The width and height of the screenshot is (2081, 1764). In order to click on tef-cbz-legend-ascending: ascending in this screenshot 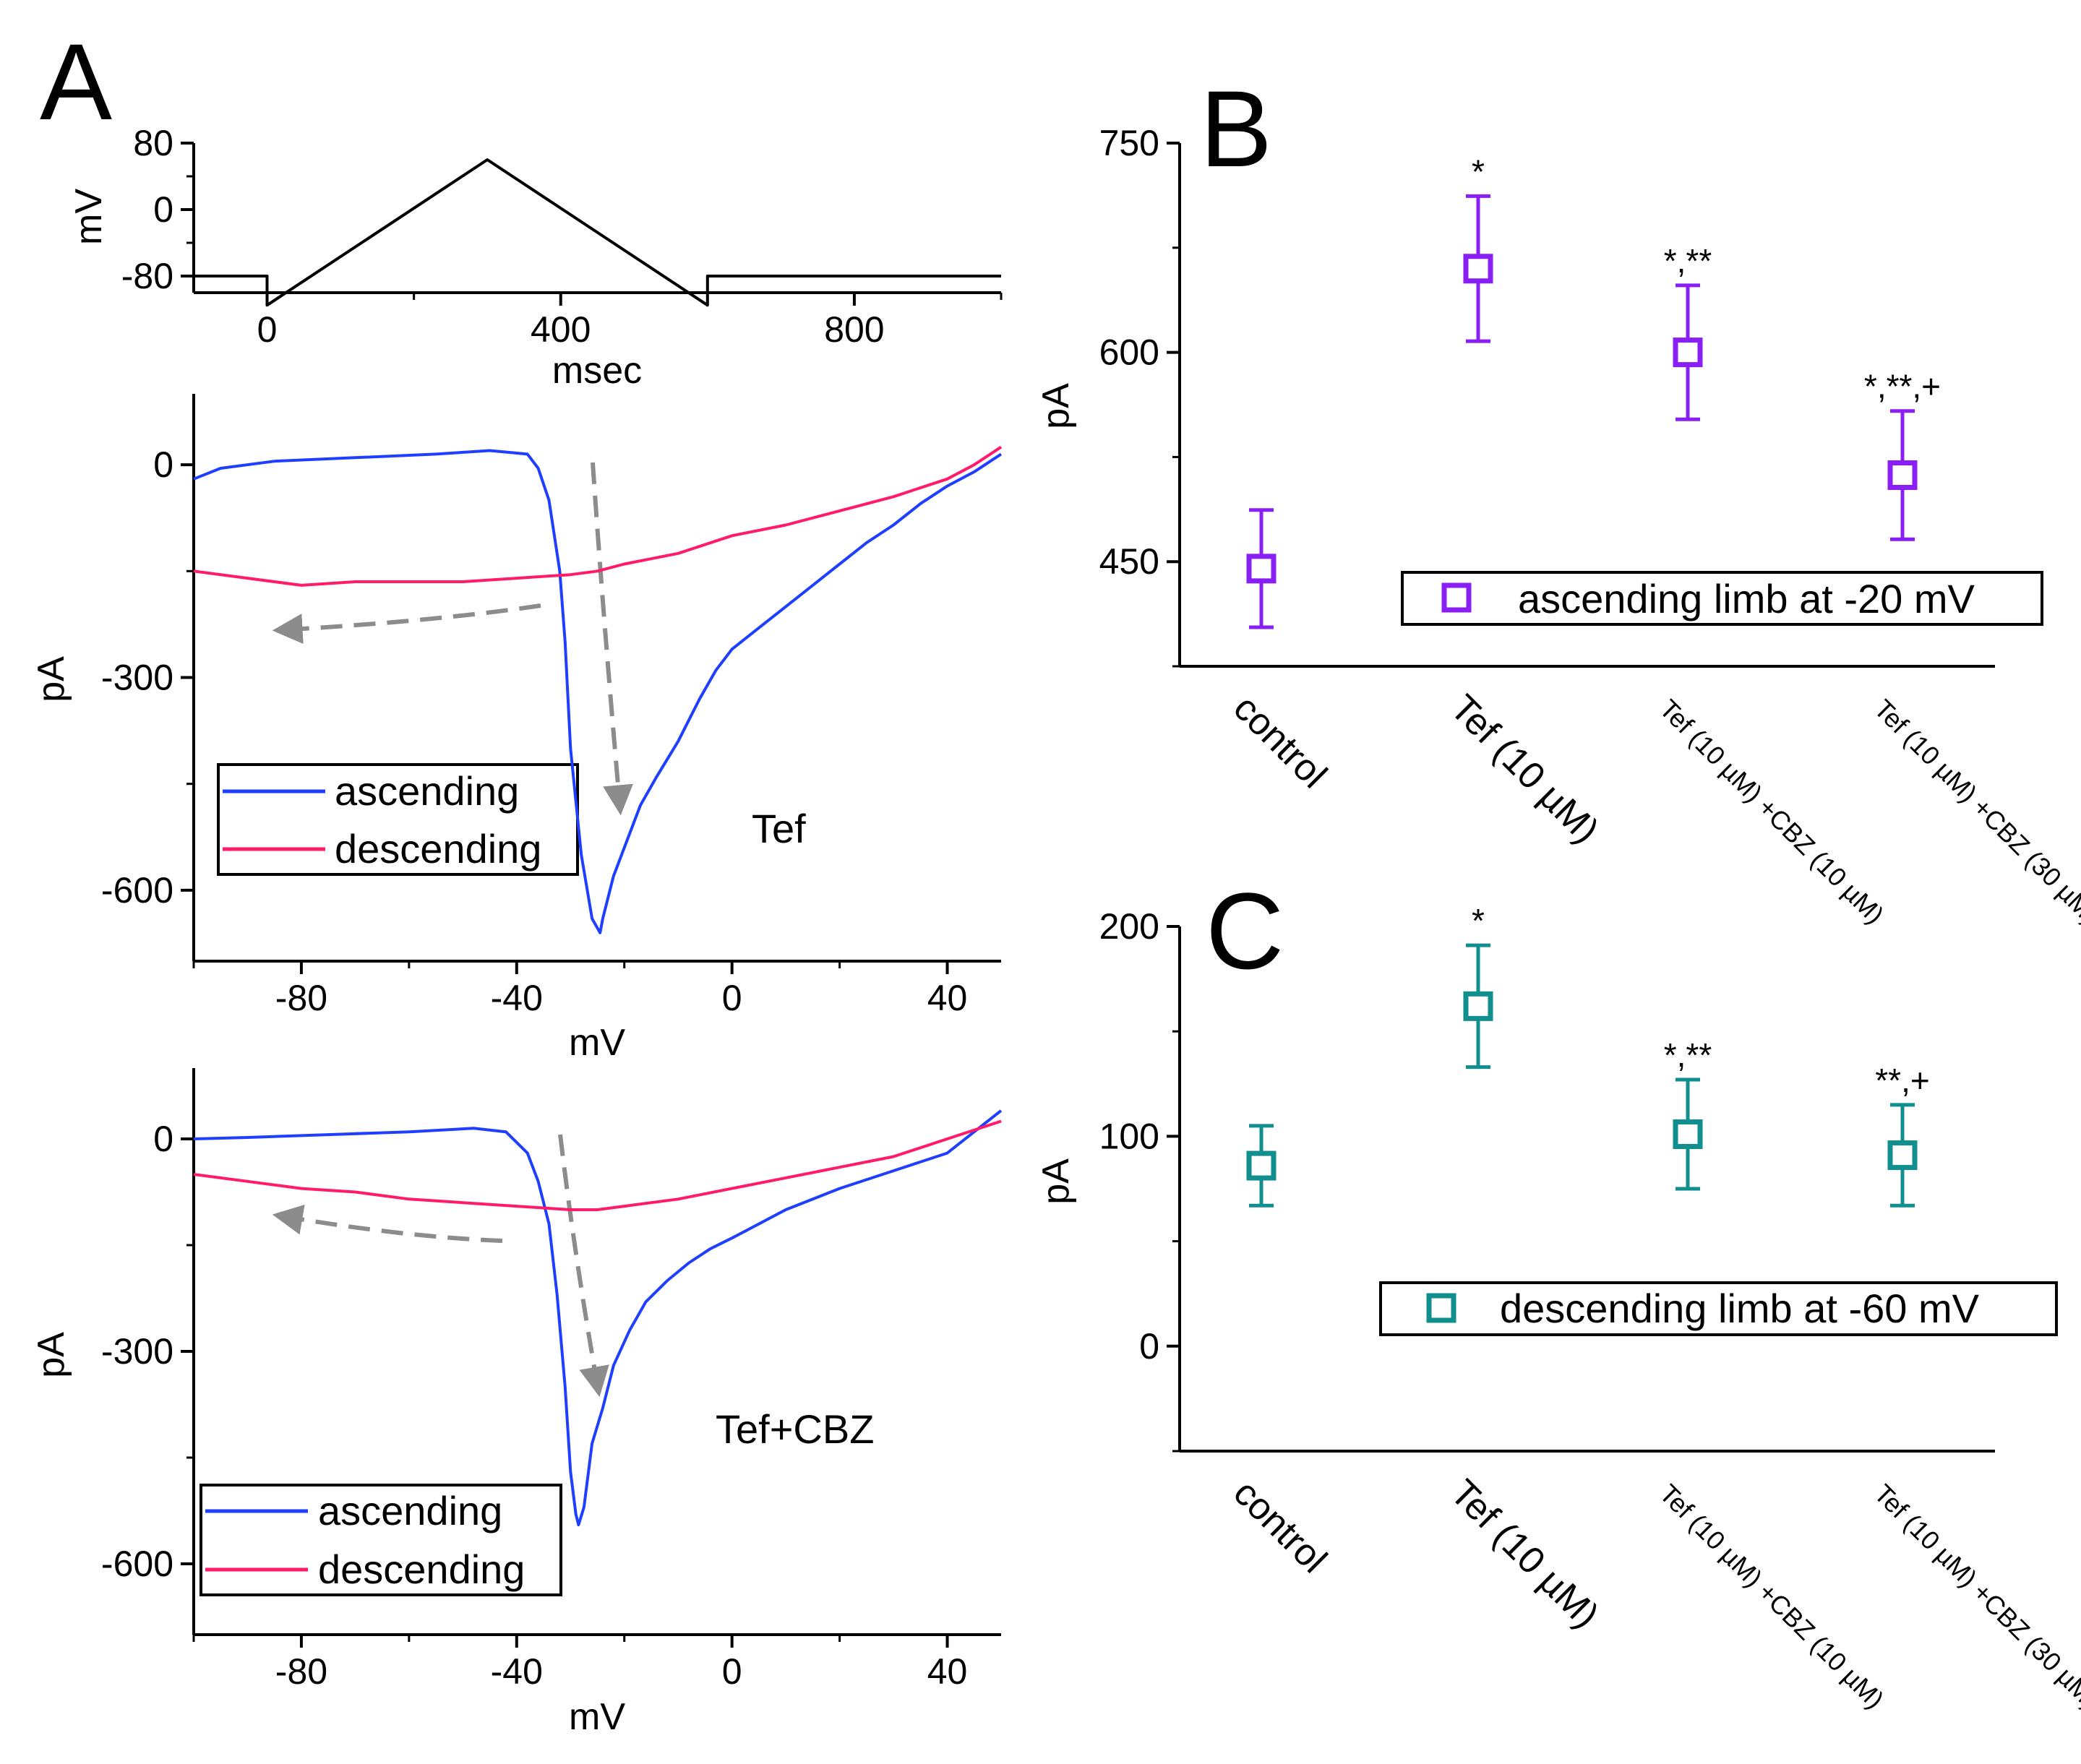, I will do `click(410, 1510)`.